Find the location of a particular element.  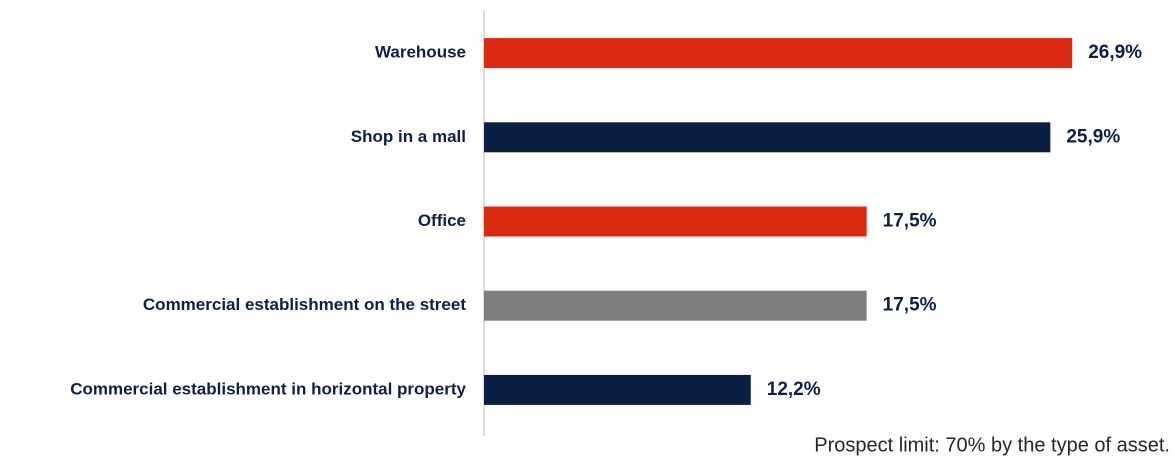

category-label: Warehouse is located at coordinates (420, 52).